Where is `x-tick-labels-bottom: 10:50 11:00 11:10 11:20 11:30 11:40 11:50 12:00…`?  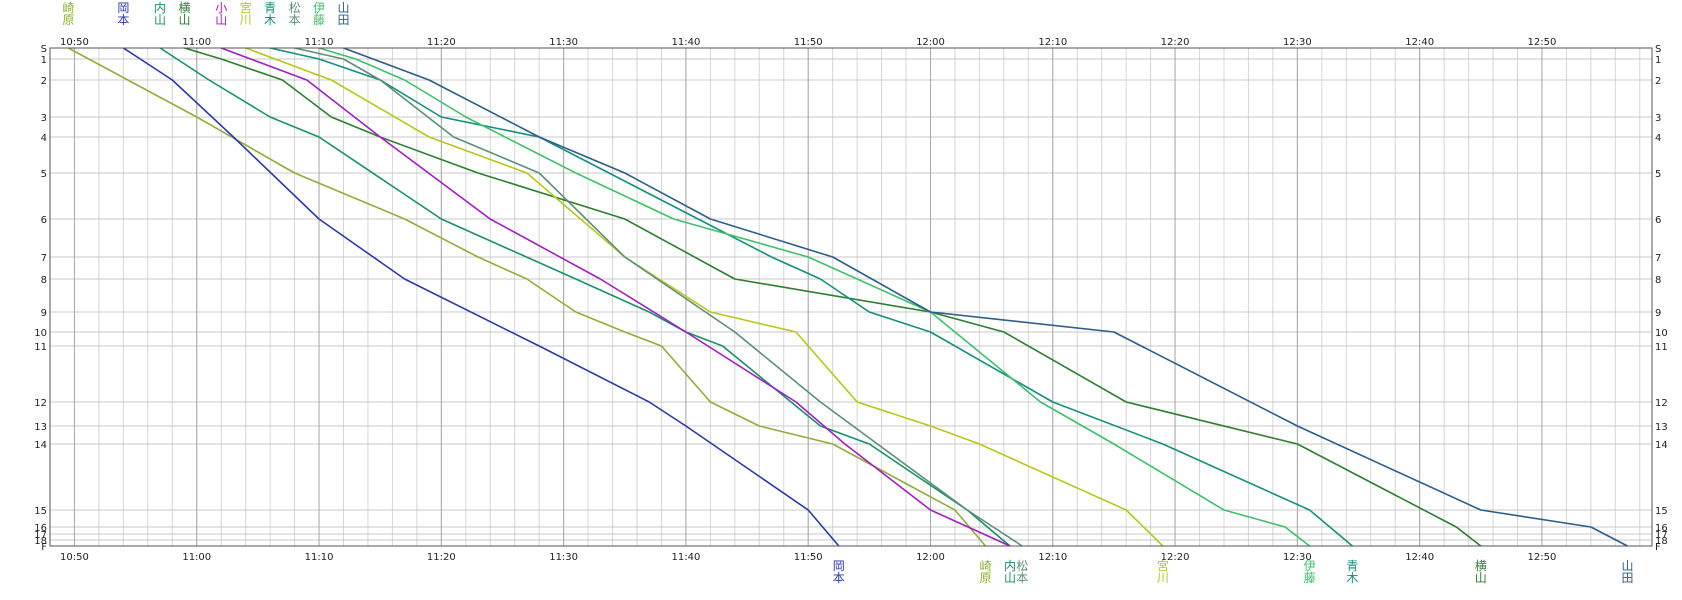
x-tick-labels-bottom: 10:50 11:00 11:10 11:20 11:30 11:40 11:50 12:00… is located at coordinates (808, 557).